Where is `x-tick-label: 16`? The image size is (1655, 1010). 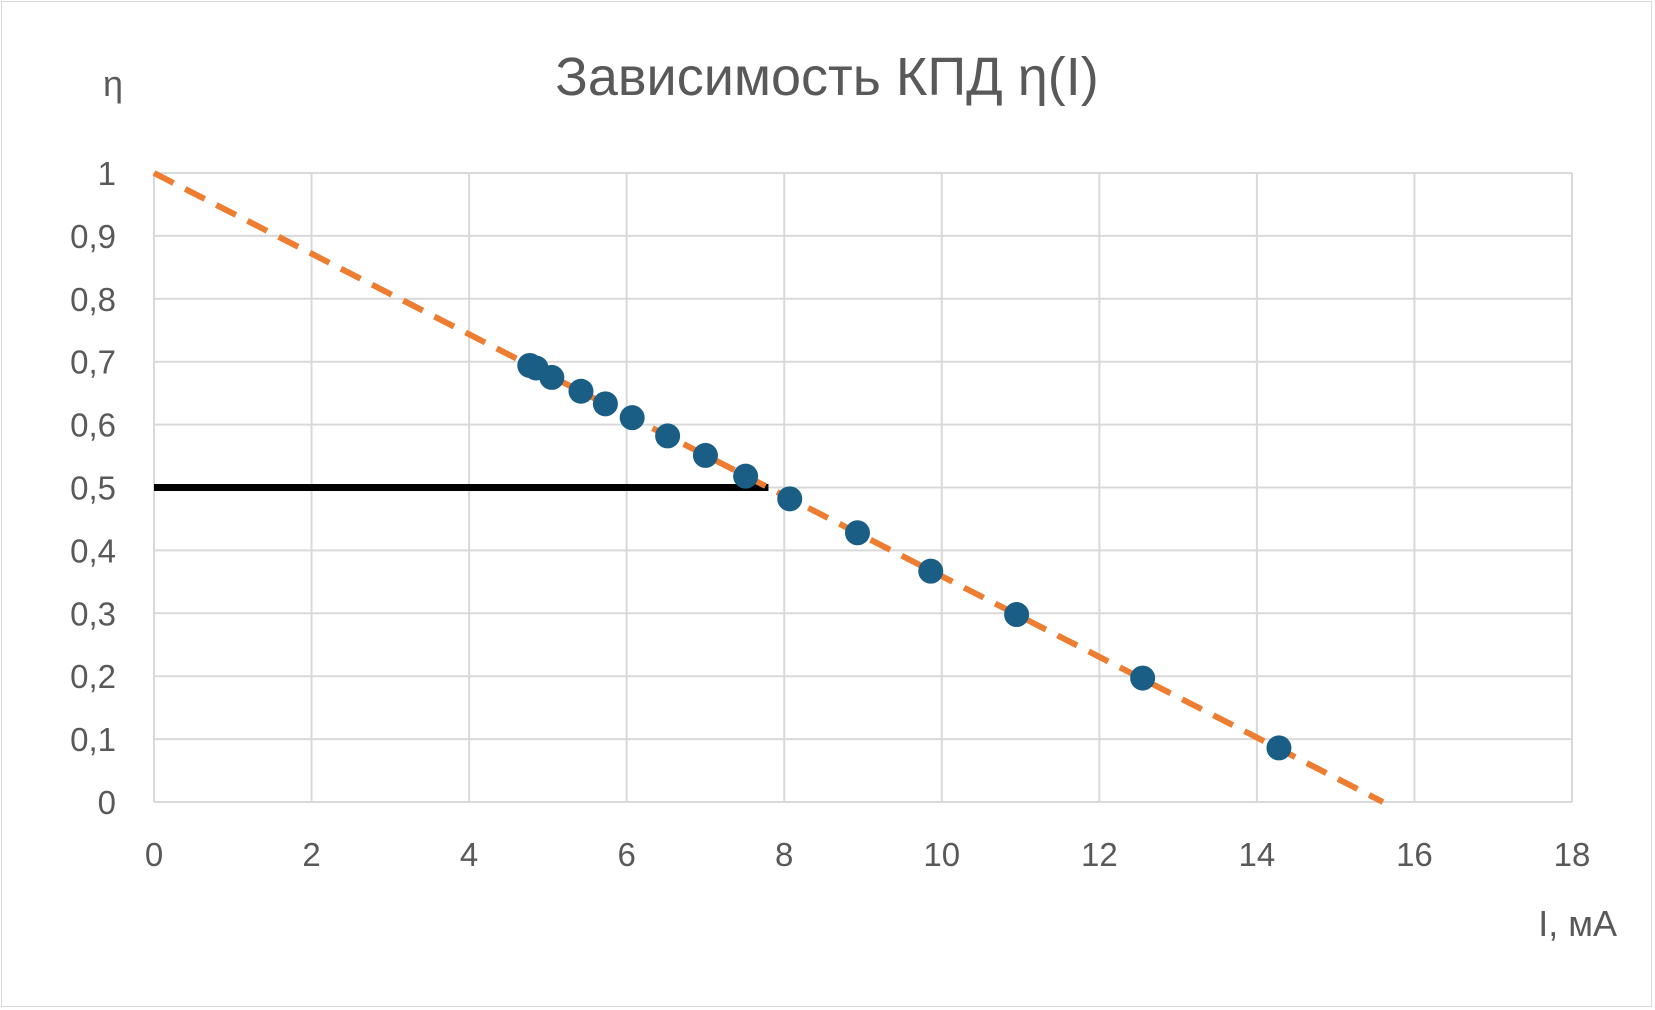
x-tick-label: 16 is located at coordinates (1414, 854).